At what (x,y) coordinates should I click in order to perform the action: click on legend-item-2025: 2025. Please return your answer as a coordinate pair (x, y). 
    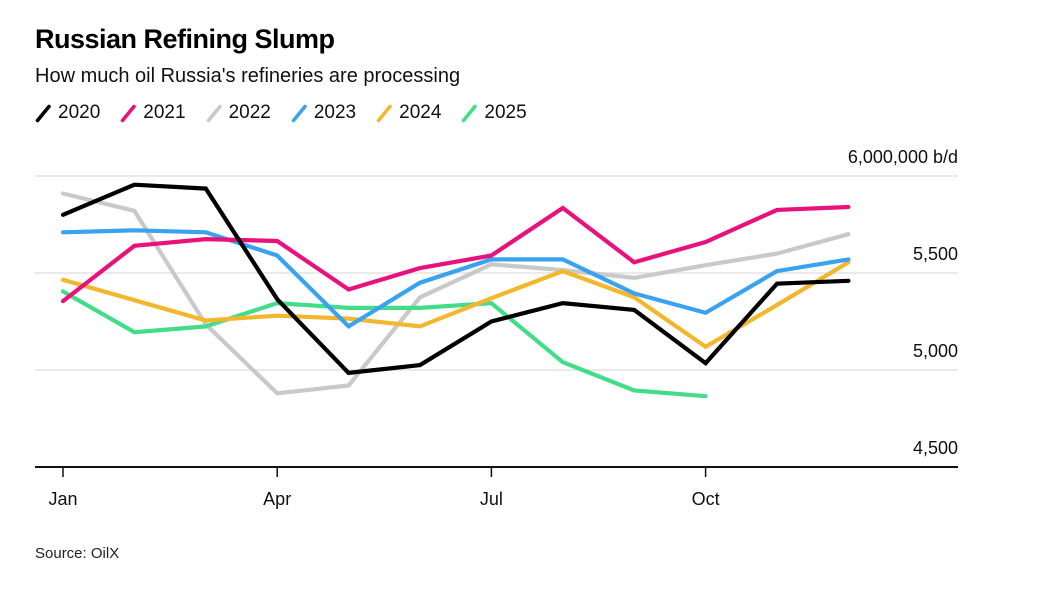
    Looking at the image, I should click on (494, 113).